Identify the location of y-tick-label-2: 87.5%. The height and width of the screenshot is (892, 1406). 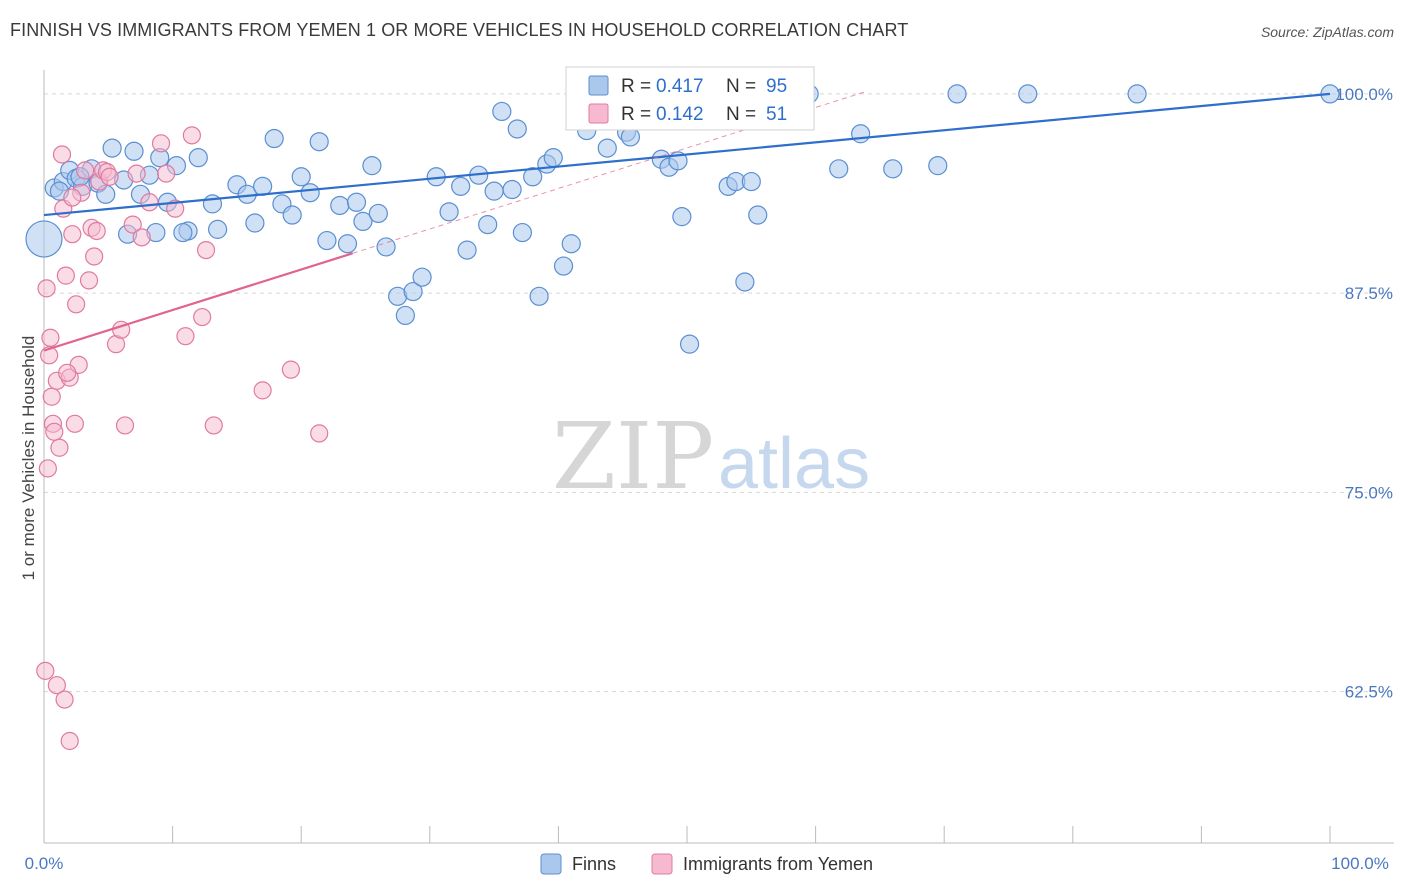
(1369, 293).